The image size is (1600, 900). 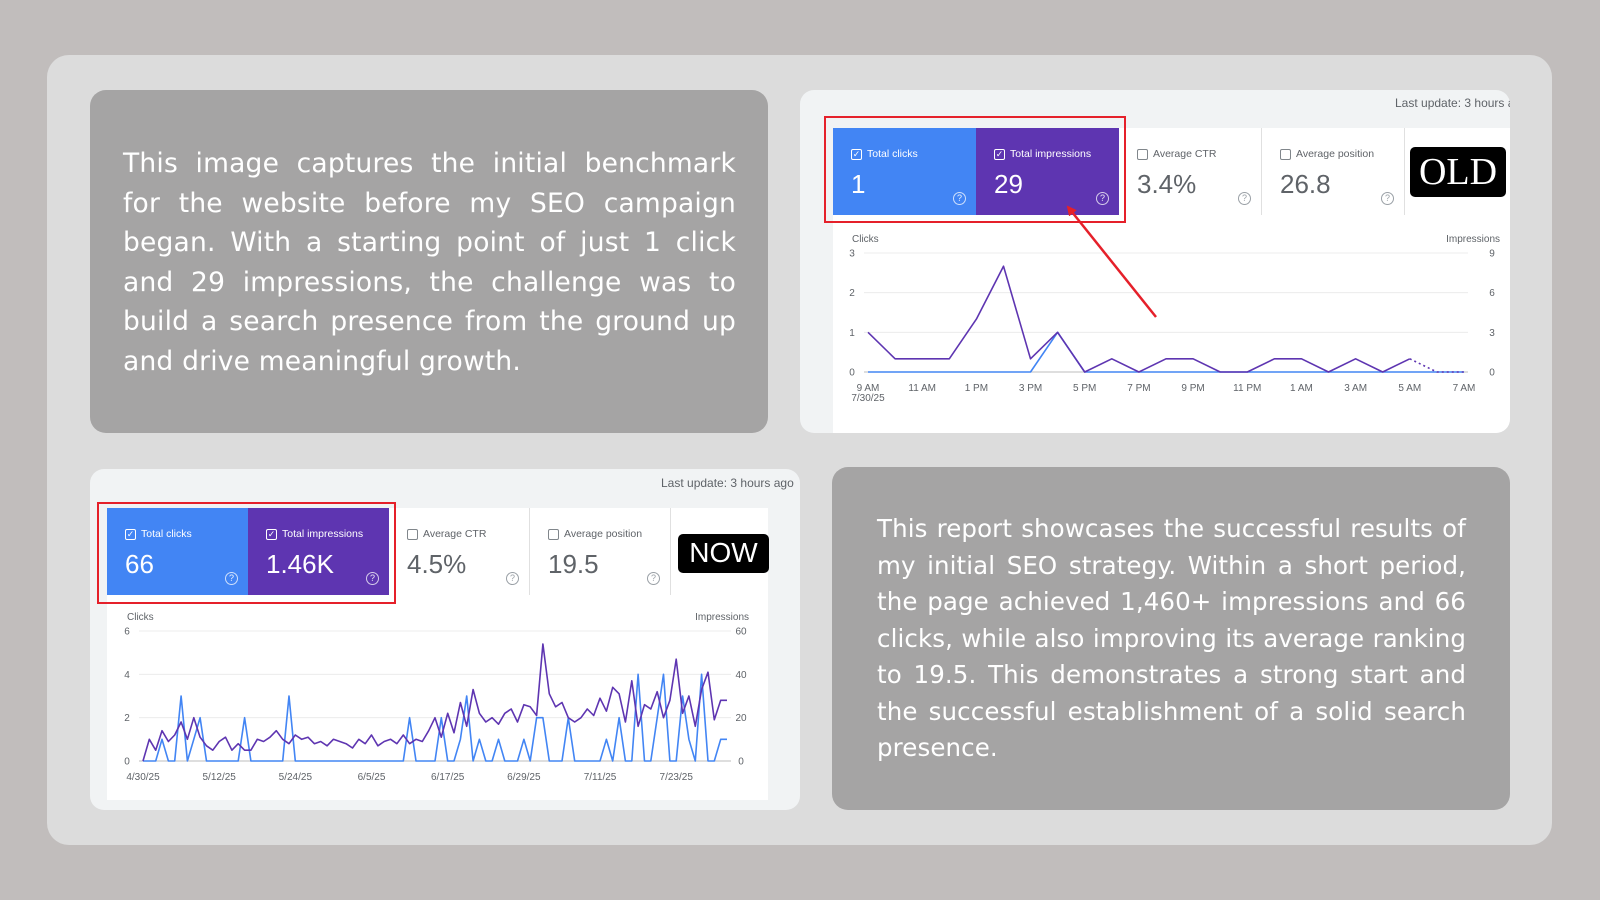 What do you see at coordinates (1166, 352) in the screenshot?
I see `series-line-clicks` at bounding box center [1166, 352].